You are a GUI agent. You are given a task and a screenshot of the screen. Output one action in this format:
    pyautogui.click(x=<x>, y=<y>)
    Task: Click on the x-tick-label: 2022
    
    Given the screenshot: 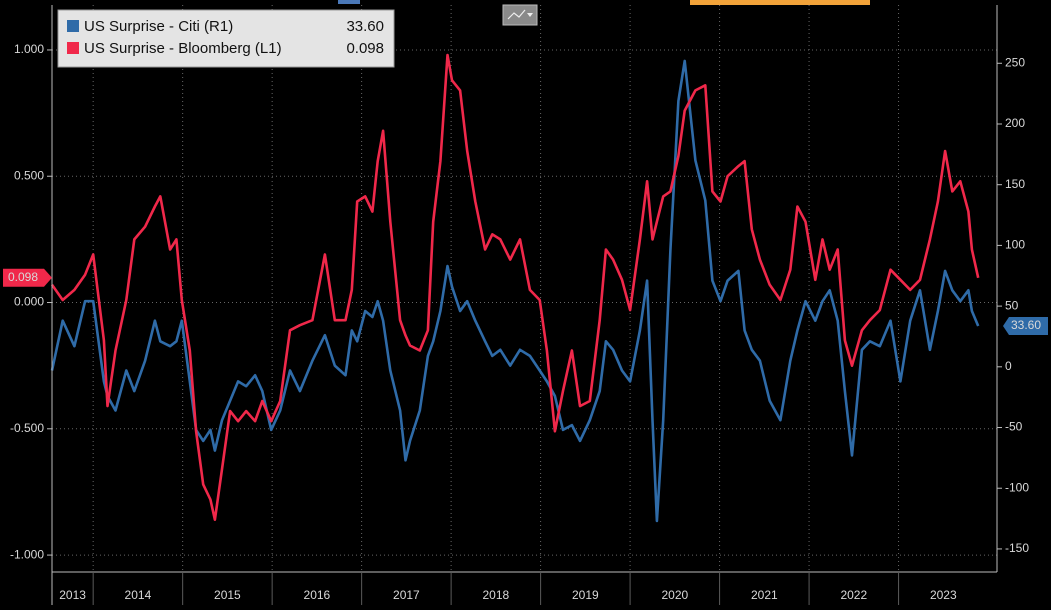 What is the action you would take?
    pyautogui.click(x=853, y=595)
    